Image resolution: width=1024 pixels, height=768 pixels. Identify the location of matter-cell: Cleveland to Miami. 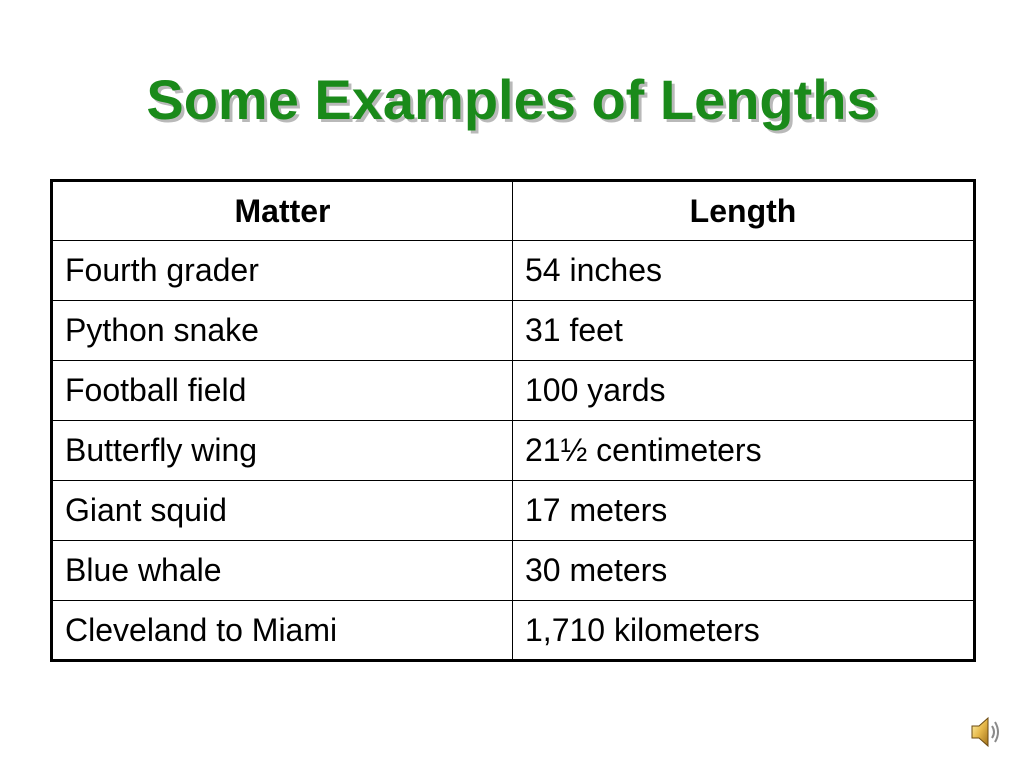
(282, 630).